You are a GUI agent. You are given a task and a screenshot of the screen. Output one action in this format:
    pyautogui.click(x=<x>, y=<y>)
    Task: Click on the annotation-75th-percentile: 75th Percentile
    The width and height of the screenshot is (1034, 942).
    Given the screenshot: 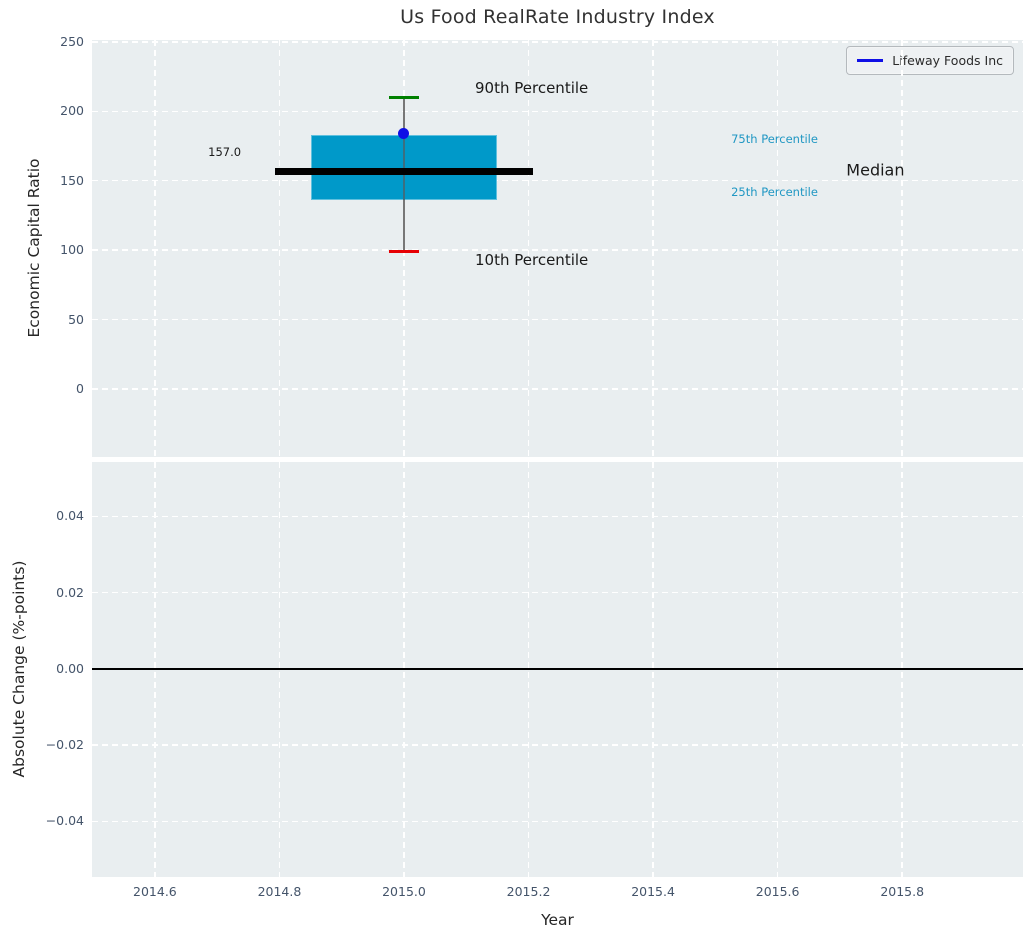 What is the action you would take?
    pyautogui.click(x=774, y=139)
    